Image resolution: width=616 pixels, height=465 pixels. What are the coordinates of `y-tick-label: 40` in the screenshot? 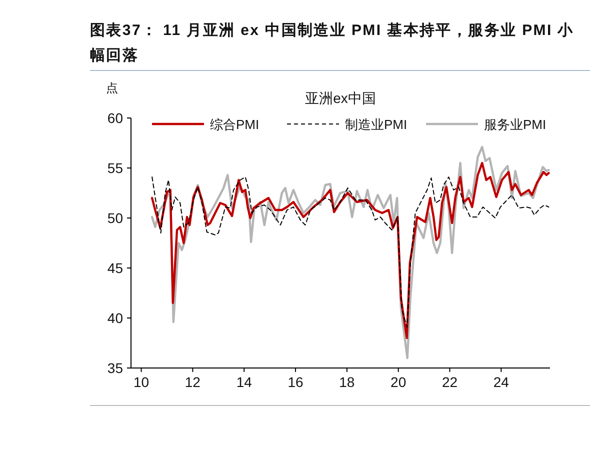 It's located at (115, 318).